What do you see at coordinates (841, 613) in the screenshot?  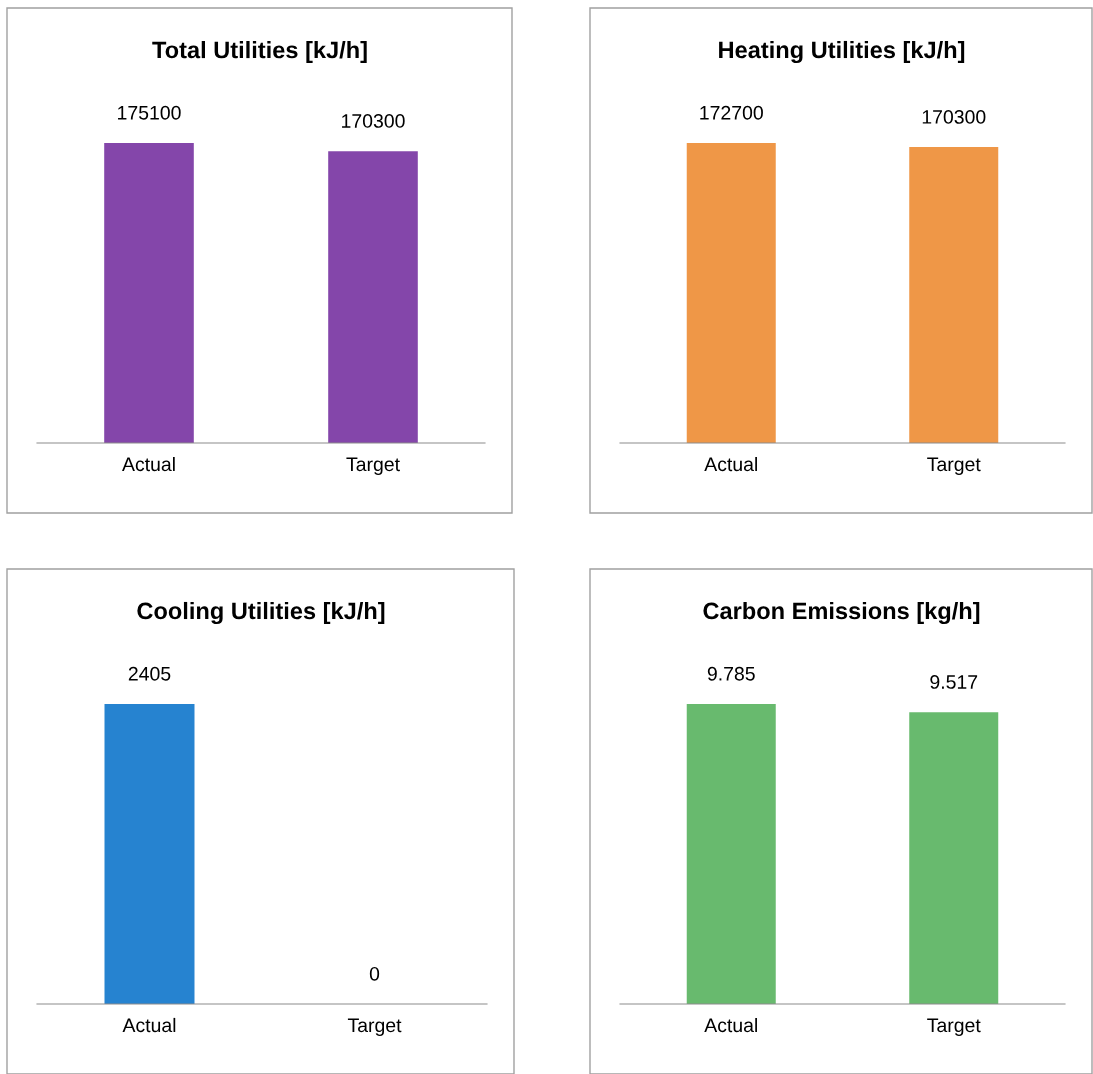 I see `chart-title: Carbon Emissions [kg/h]` at bounding box center [841, 613].